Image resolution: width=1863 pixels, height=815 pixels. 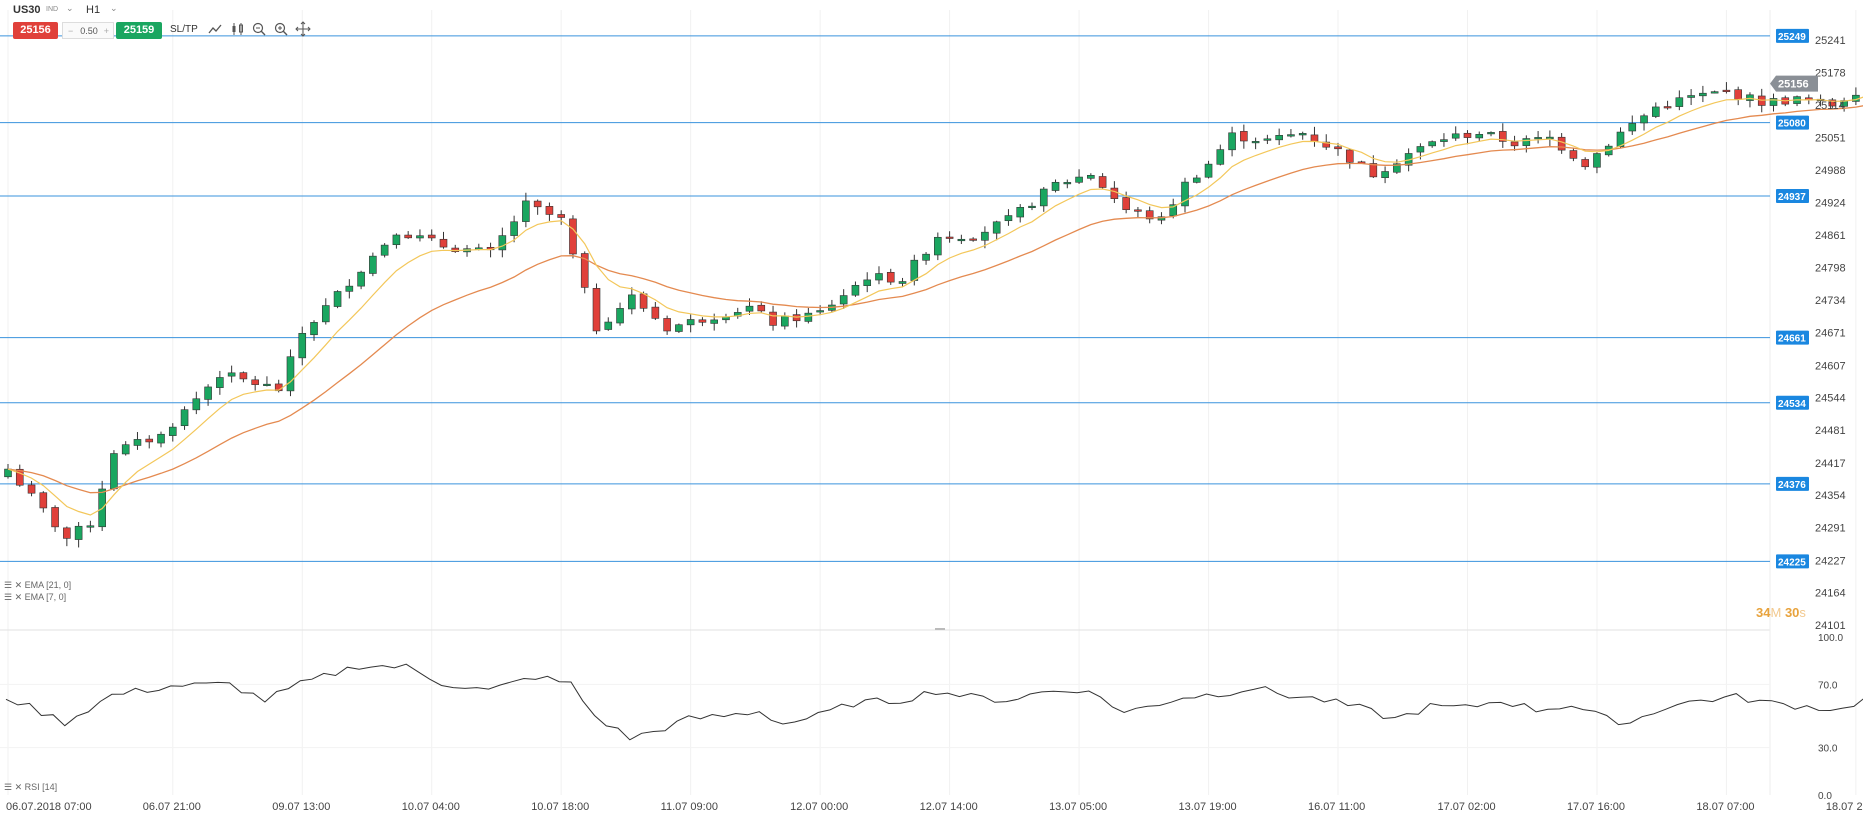 What do you see at coordinates (940, 629) in the screenshot?
I see `panel-resize-handle` at bounding box center [940, 629].